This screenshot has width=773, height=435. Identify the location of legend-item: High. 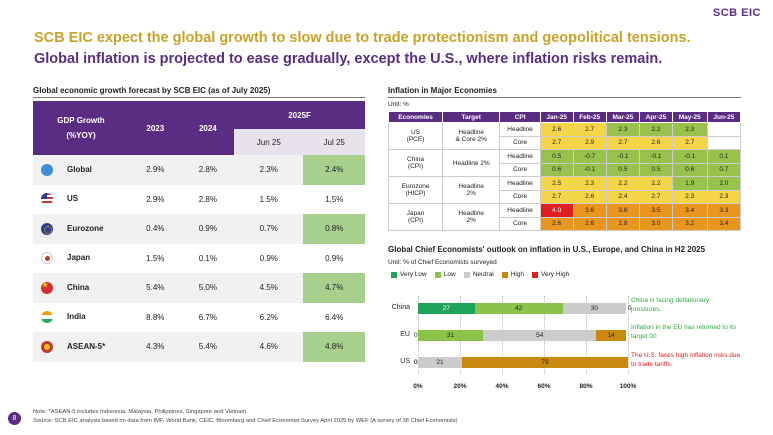
(513, 274).